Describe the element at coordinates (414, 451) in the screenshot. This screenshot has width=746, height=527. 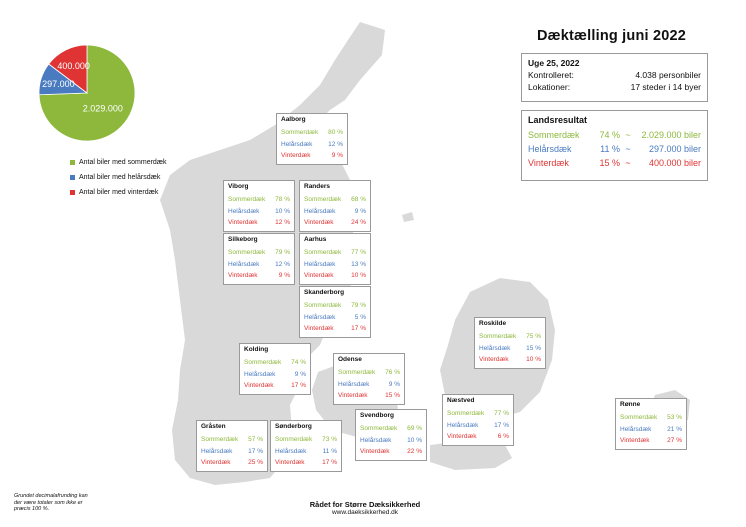
I see `row-value: 22 %` at that location.